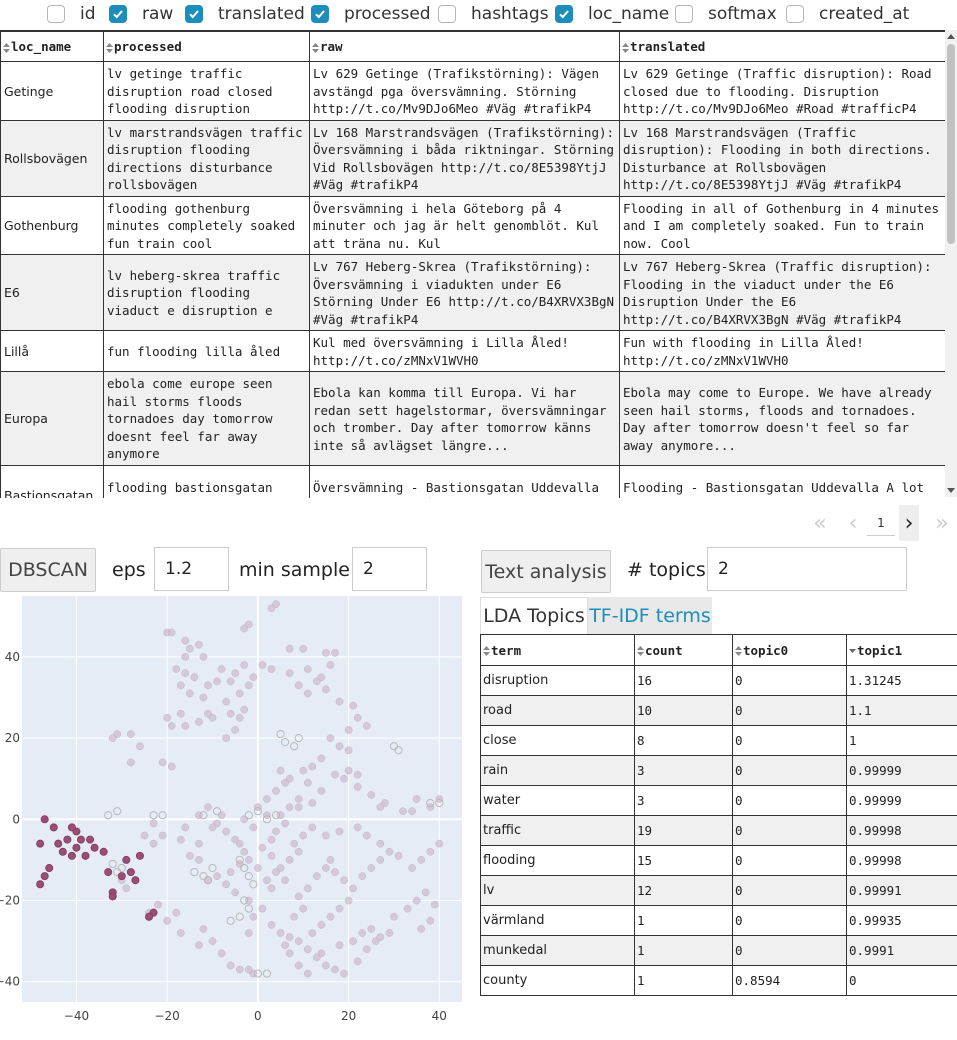 This screenshot has width=957, height=1040. Describe the element at coordinates (464, 46) in the screenshot. I see `column-header-raw: raw` at that location.